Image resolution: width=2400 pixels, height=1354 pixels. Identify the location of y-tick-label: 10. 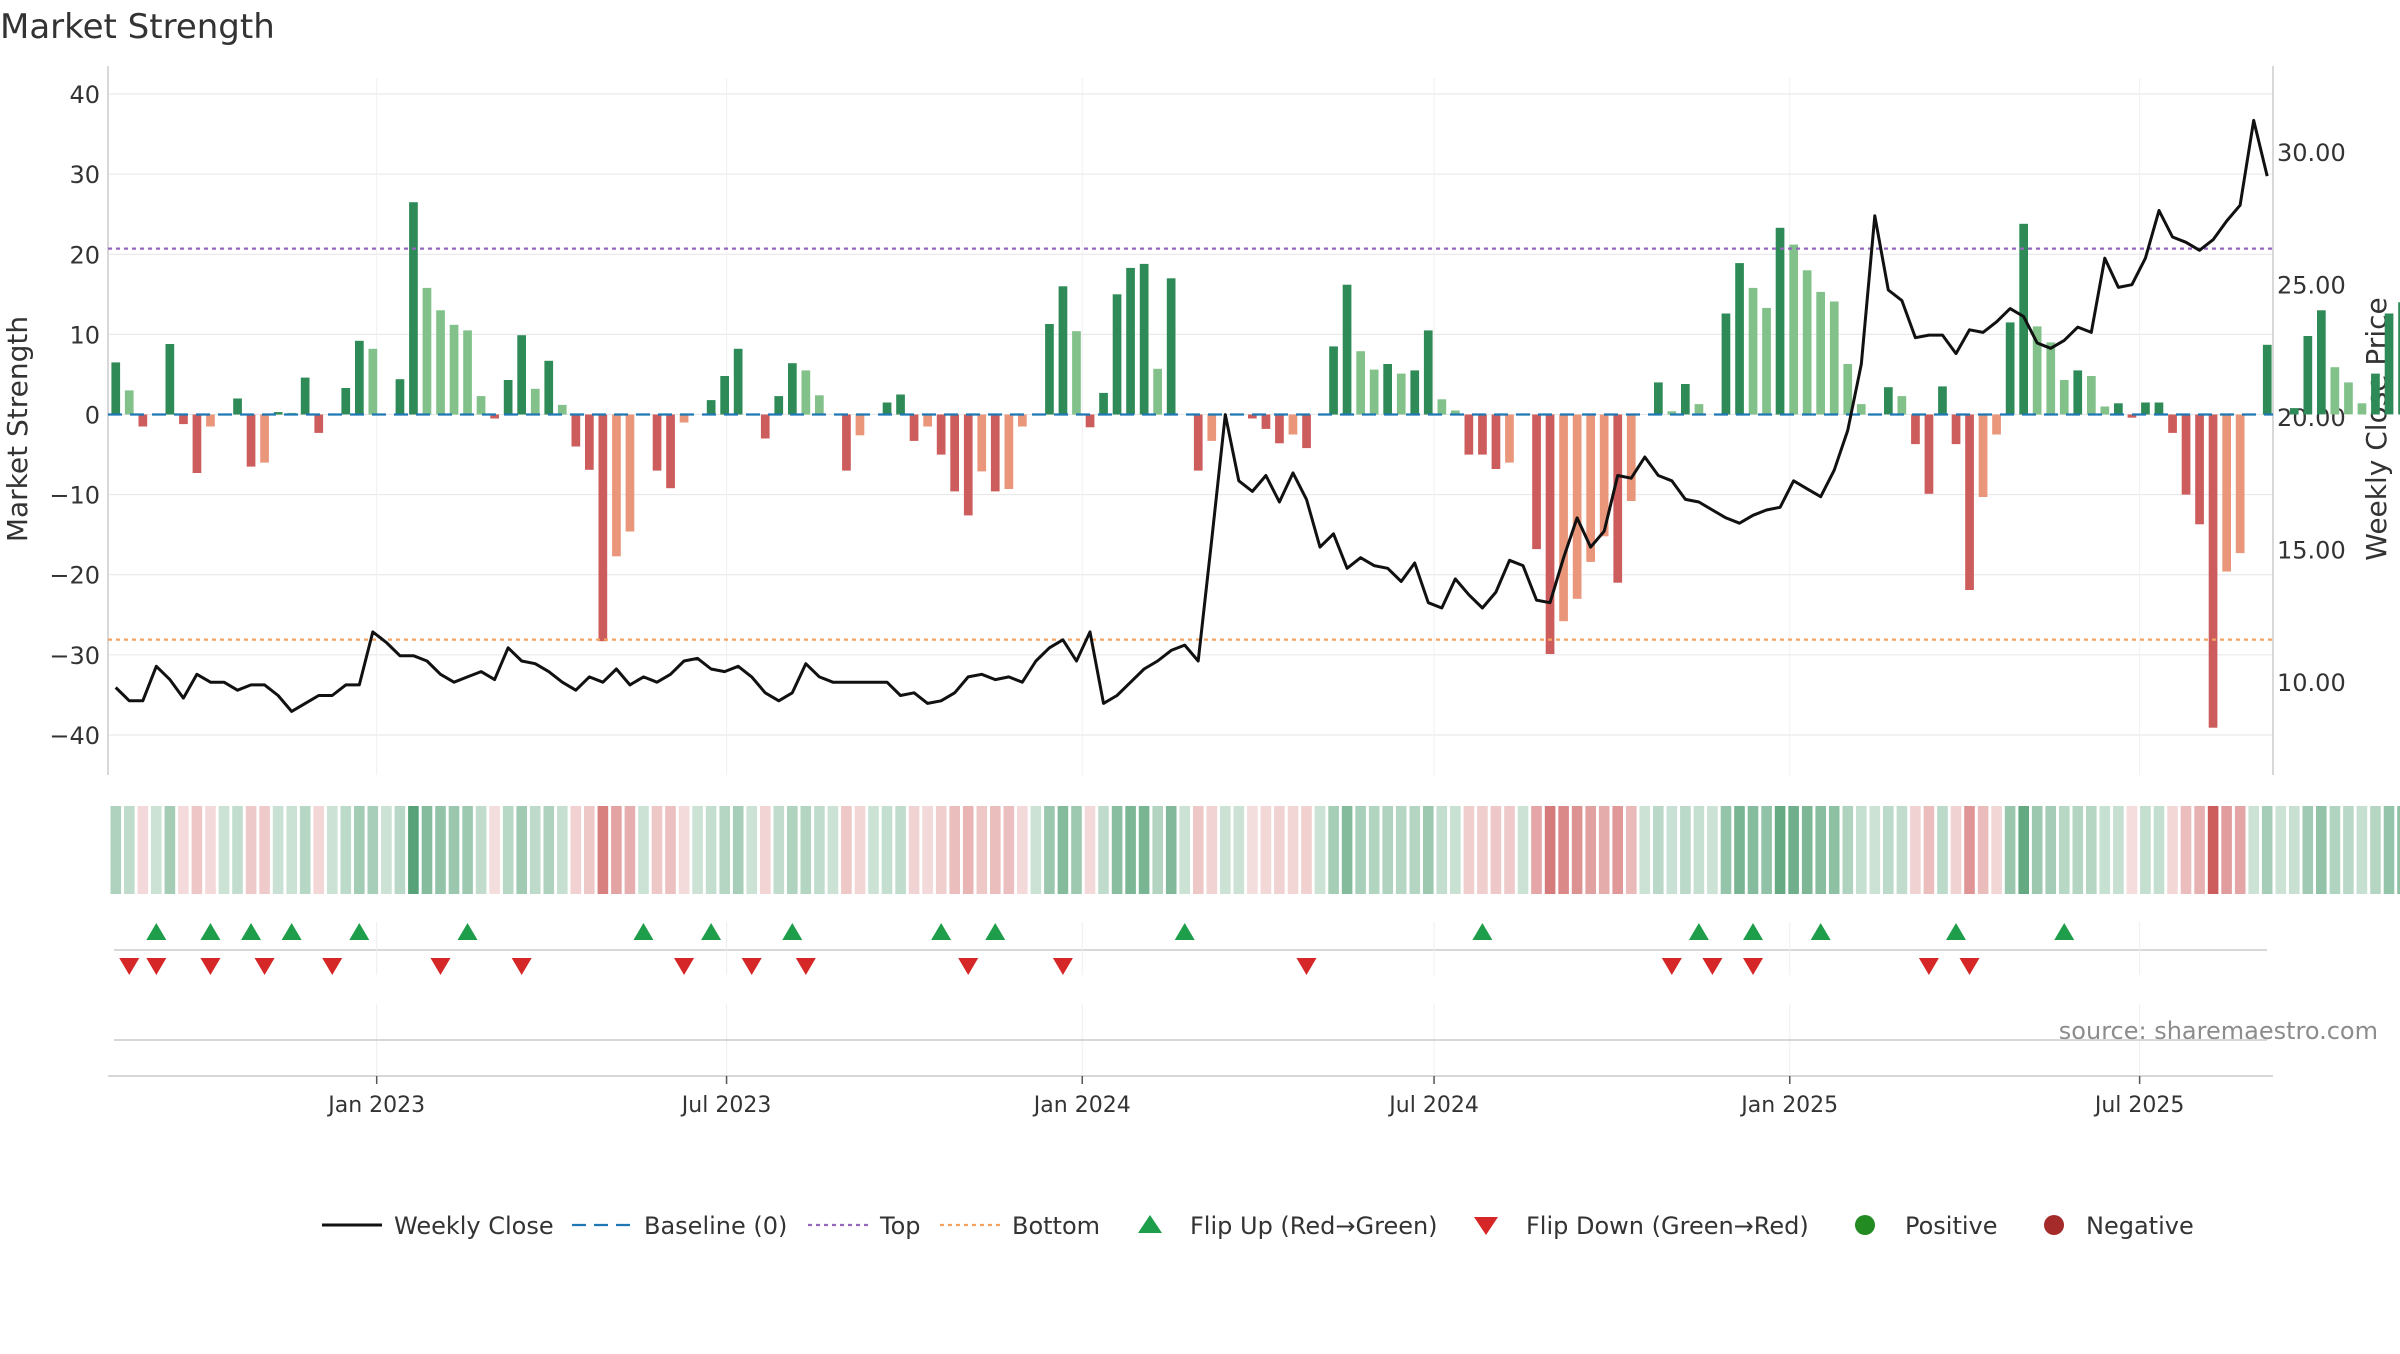
(84, 335).